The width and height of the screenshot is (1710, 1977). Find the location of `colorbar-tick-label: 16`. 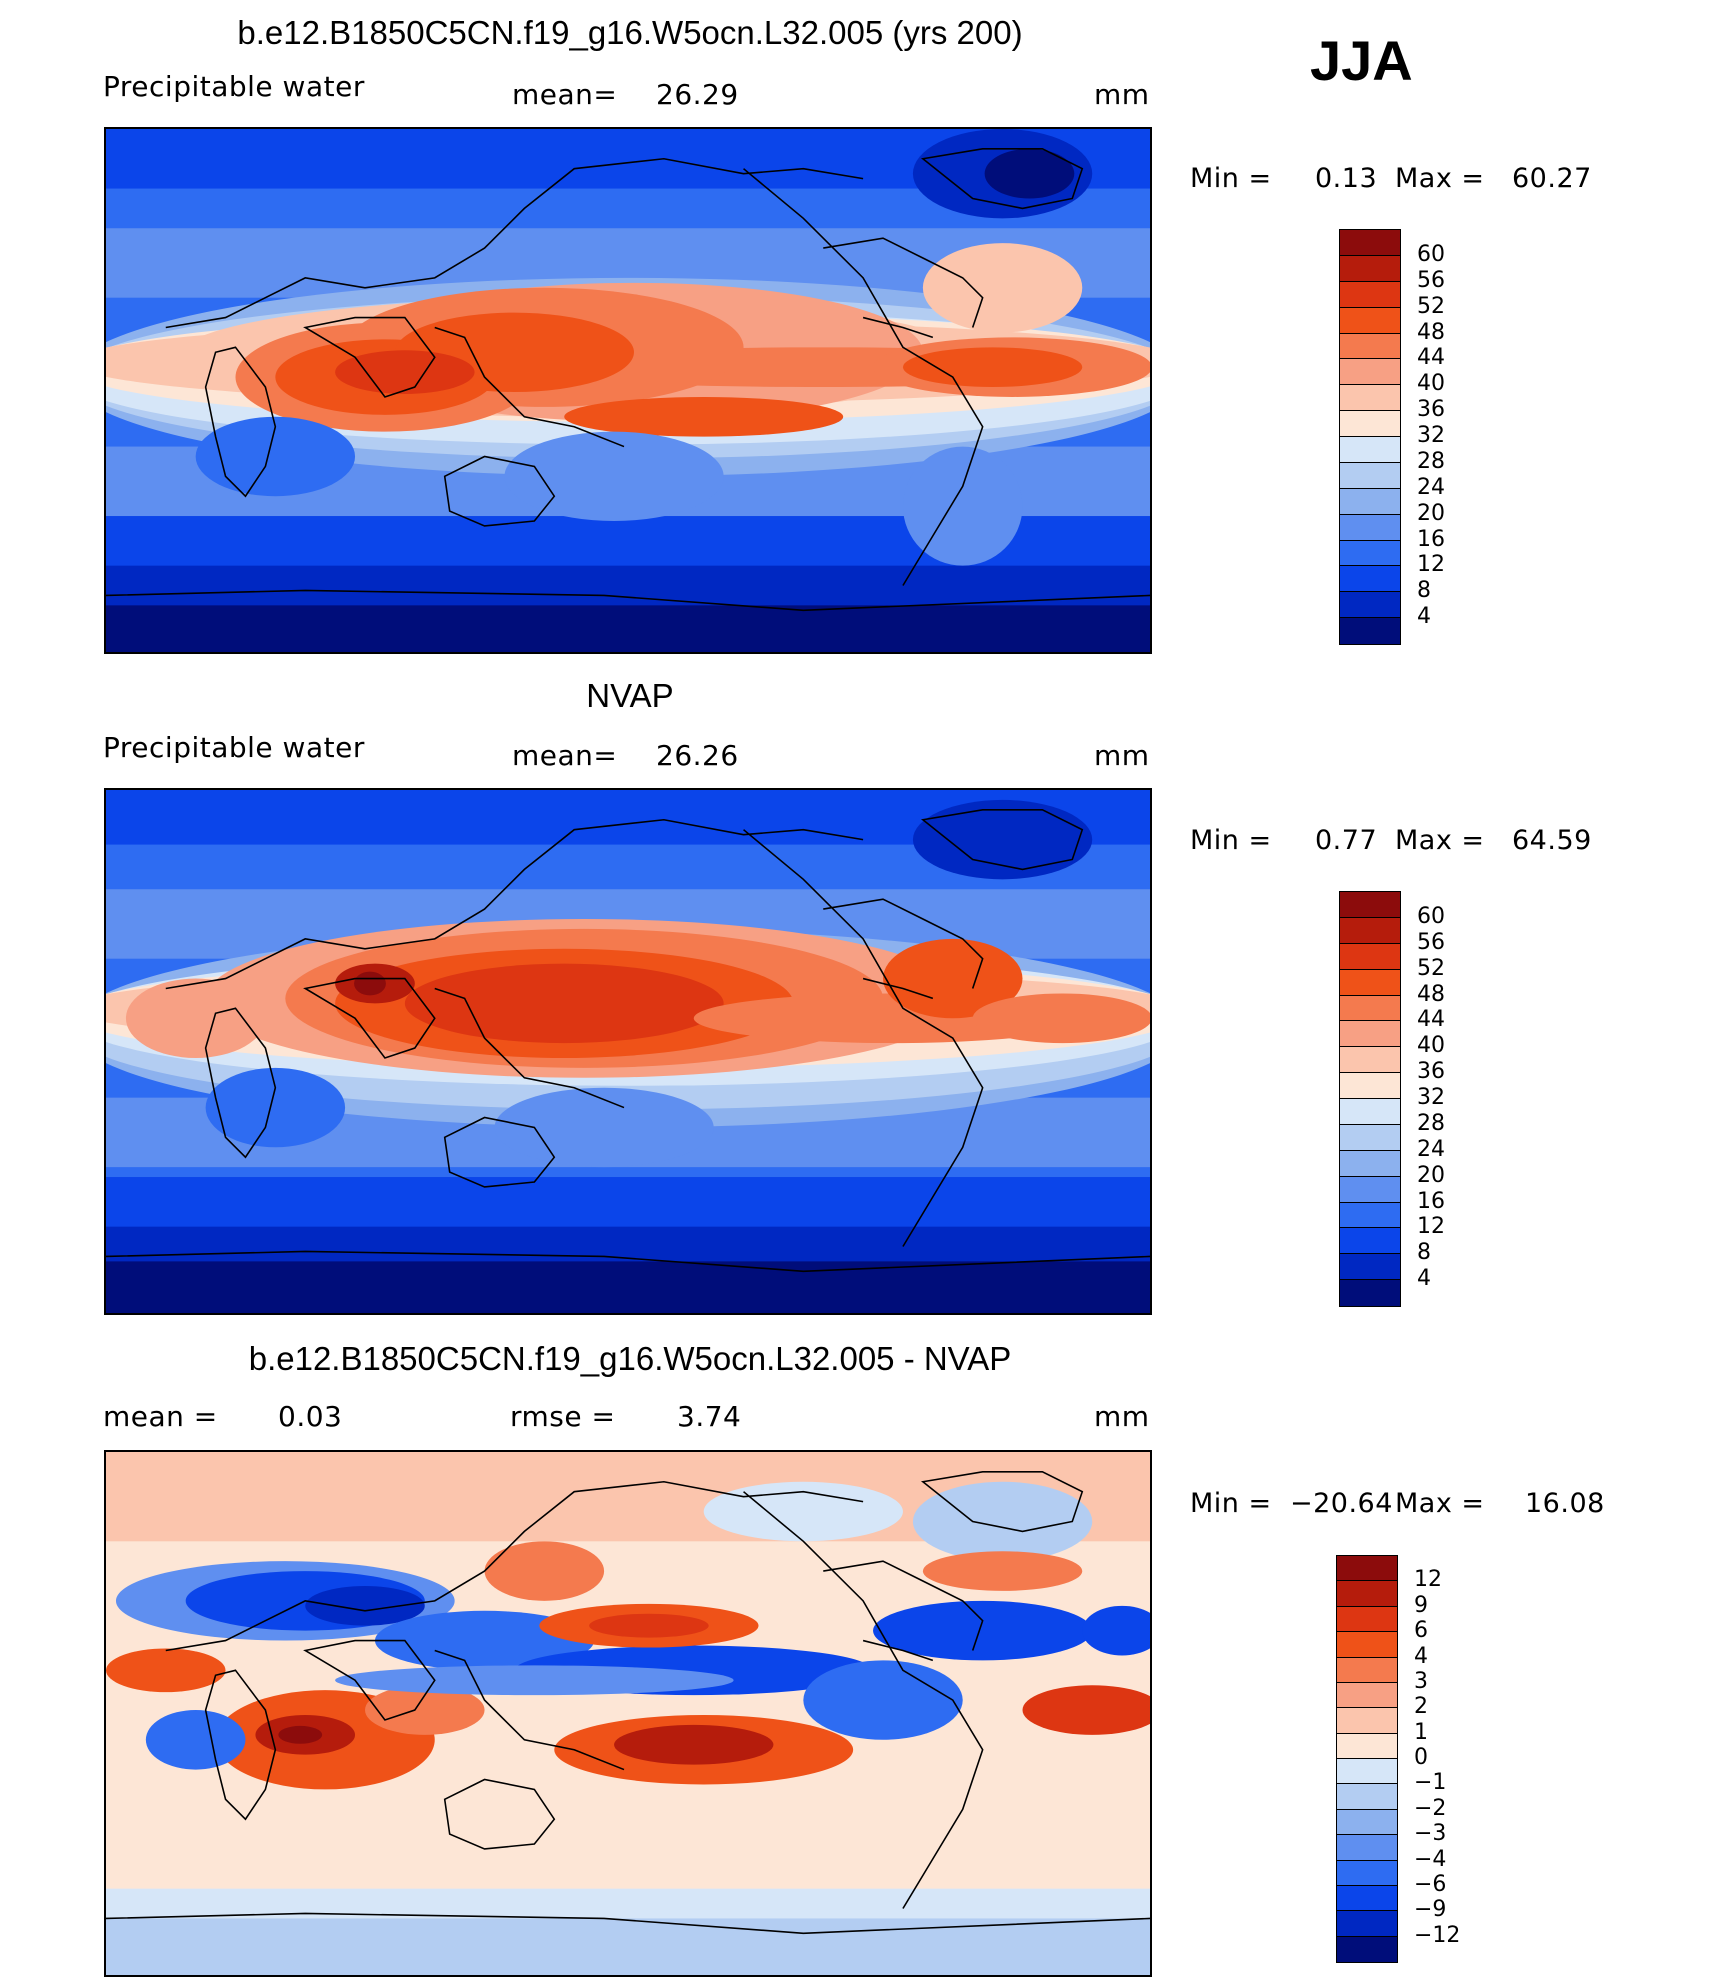

colorbar-tick-label: 16 is located at coordinates (1431, 539).